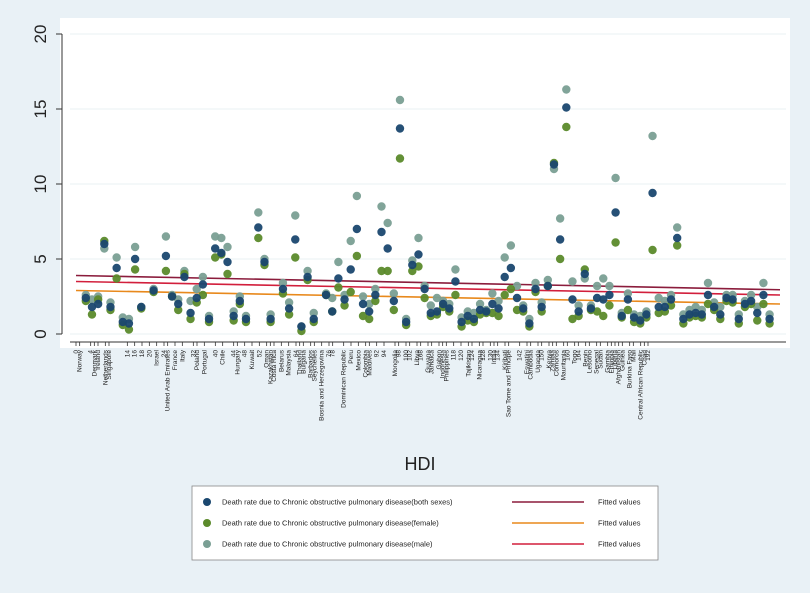  Describe the element at coordinates (135, 354) in the screenshot. I see `x-tick-label: 16` at that location.